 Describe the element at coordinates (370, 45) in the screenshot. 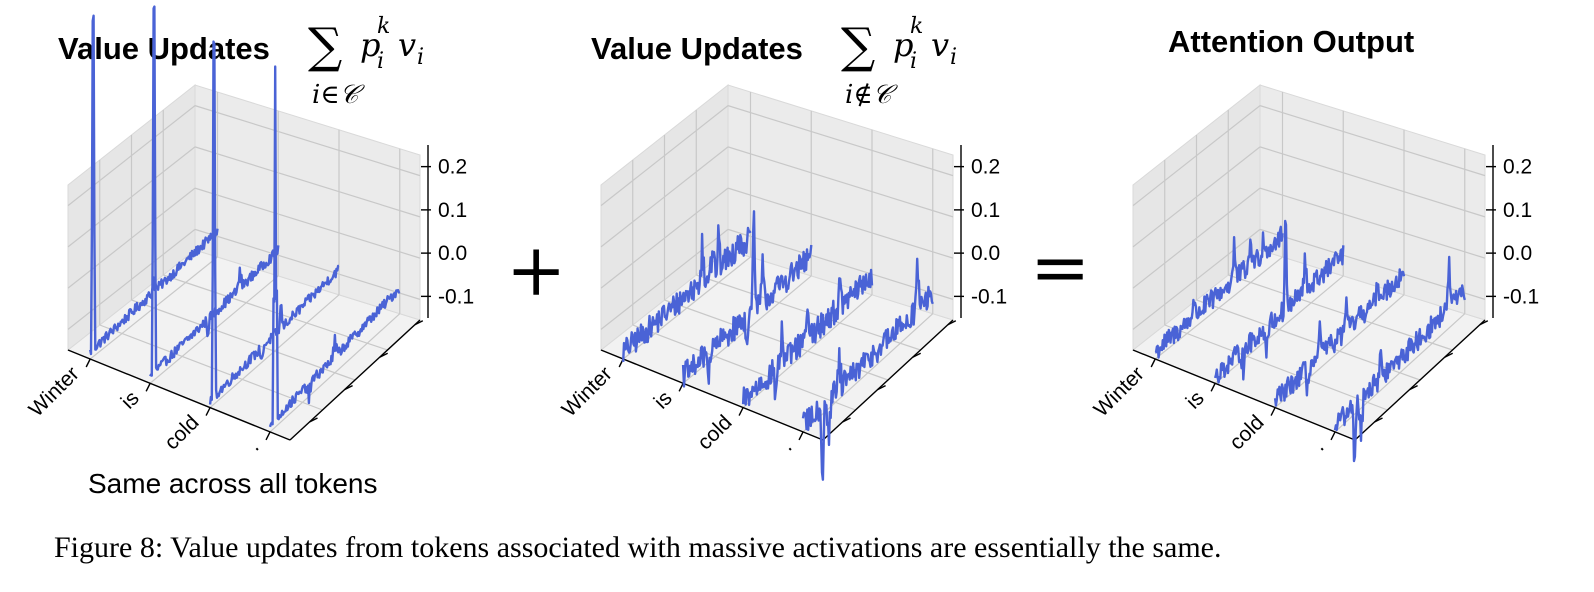

I see `panel-1-formula-p: p` at that location.